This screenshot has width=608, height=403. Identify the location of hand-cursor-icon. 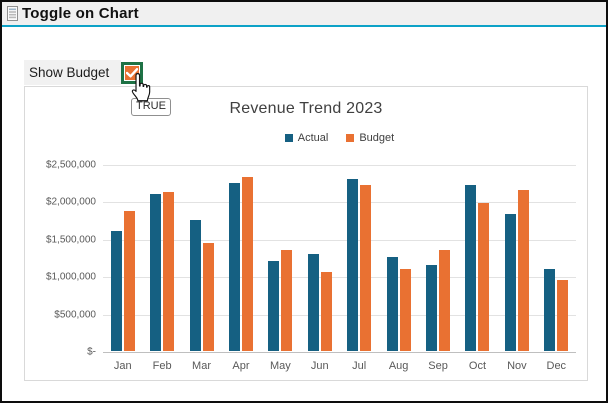
(139, 91).